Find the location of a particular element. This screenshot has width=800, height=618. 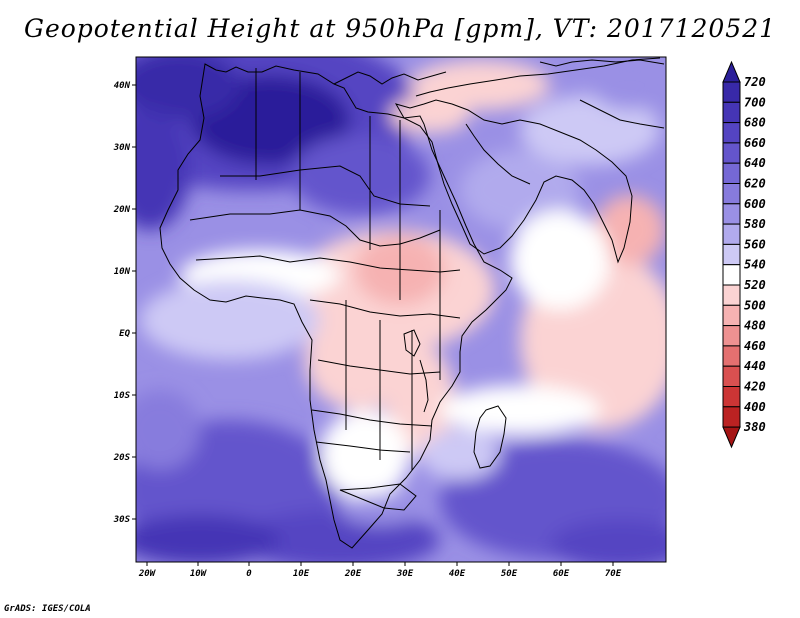

lon-label: 20W is located at coordinates (147, 574).